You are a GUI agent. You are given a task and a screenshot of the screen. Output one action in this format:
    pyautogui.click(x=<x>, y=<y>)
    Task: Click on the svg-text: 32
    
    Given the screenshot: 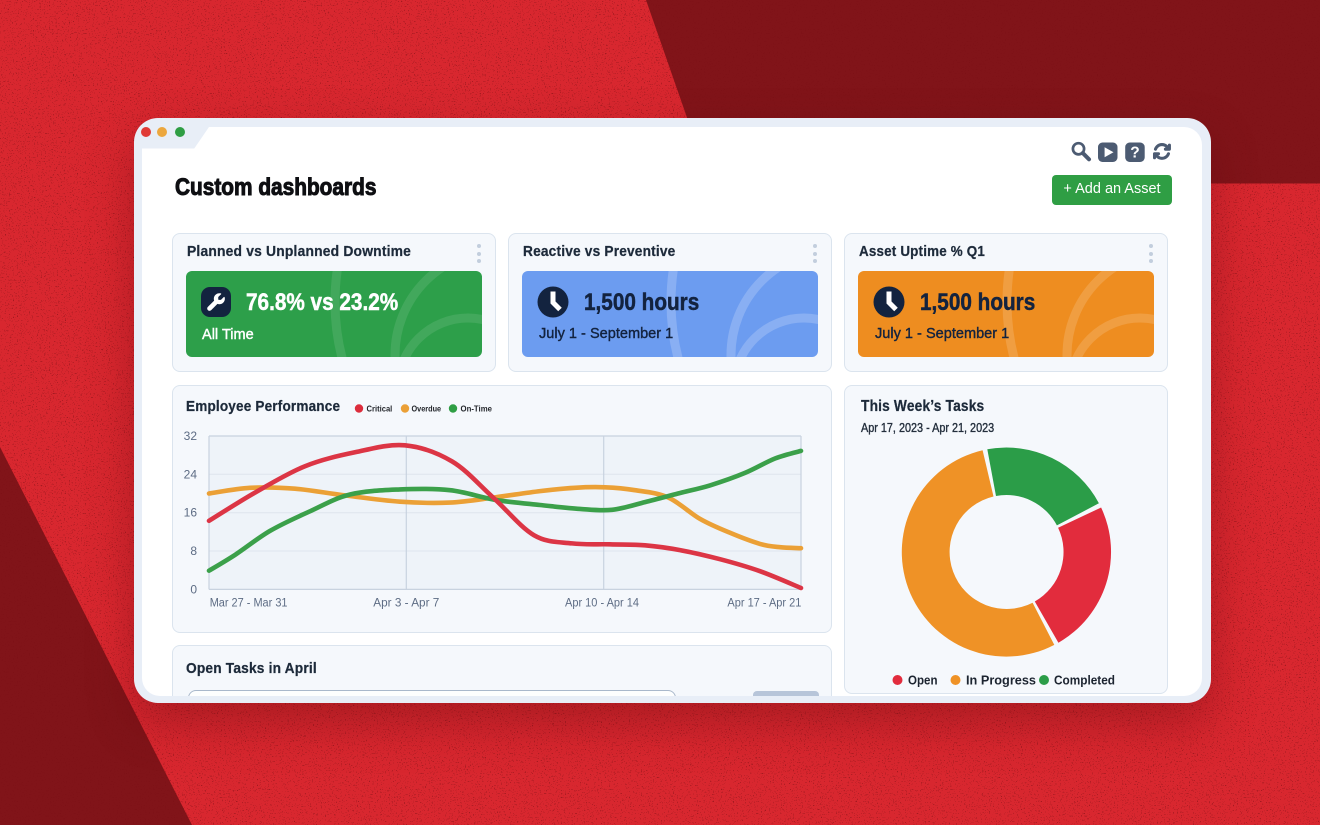 What is the action you would take?
    pyautogui.click(x=191, y=436)
    